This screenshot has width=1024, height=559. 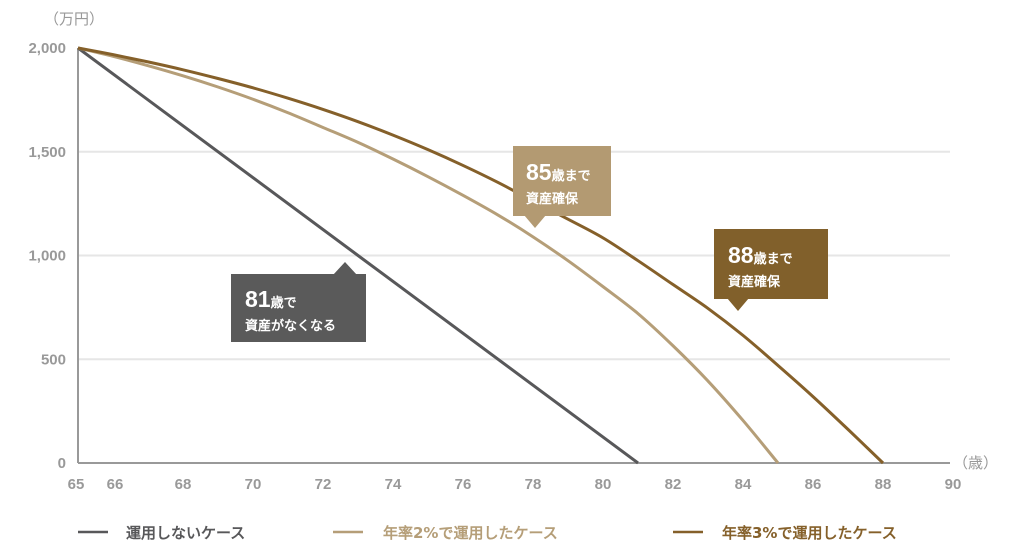 I want to click on x-tick-label: 76, so click(x=463, y=484).